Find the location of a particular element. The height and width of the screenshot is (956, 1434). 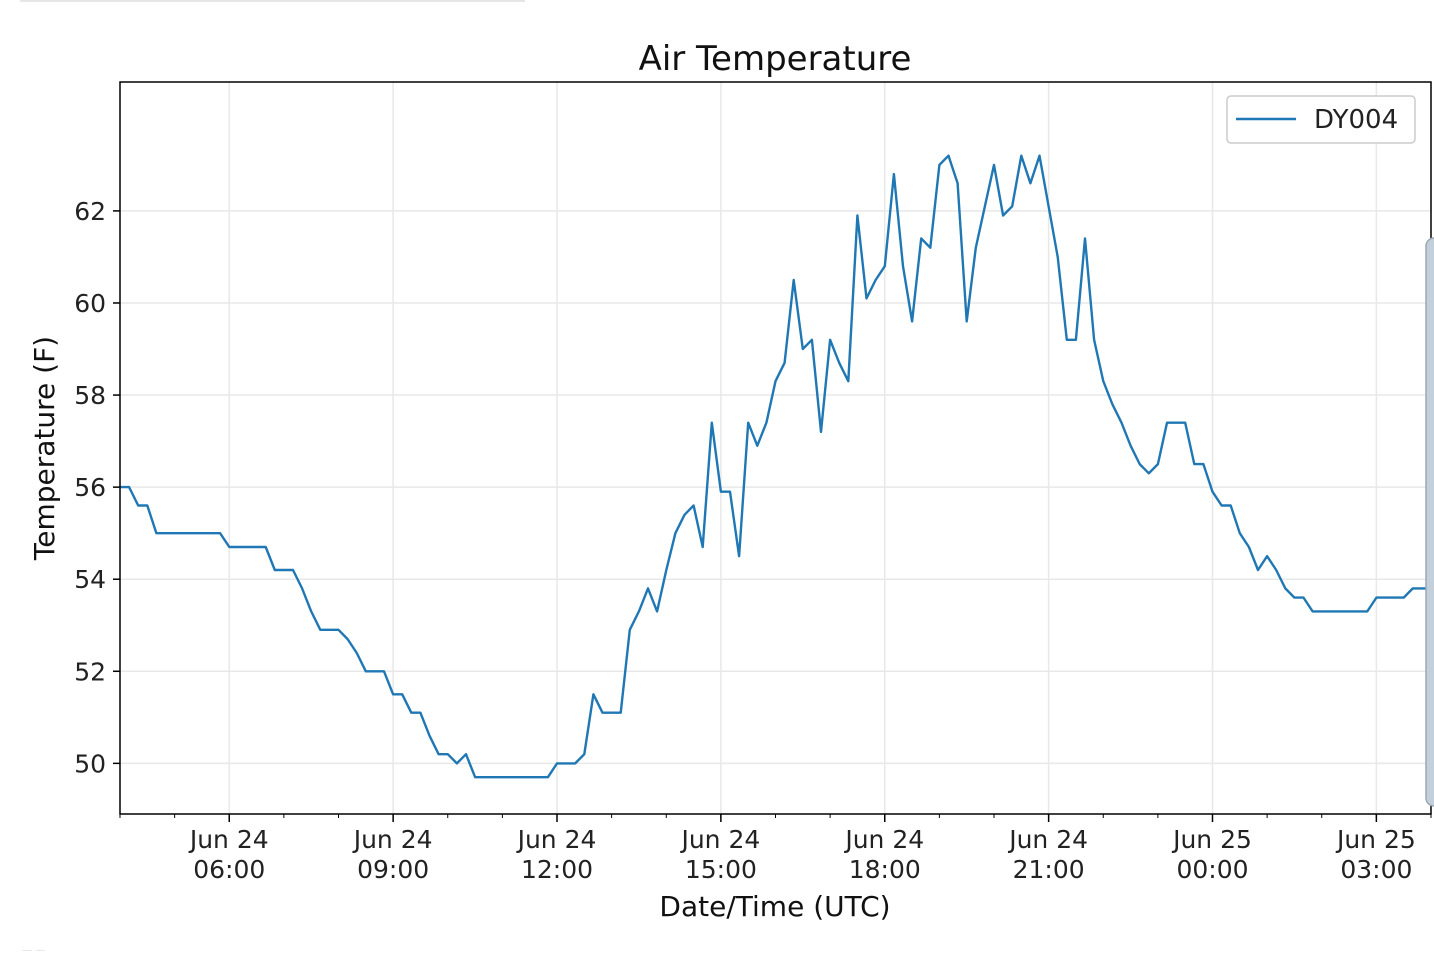

x-tick-label-time: 15:00 is located at coordinates (721, 869).